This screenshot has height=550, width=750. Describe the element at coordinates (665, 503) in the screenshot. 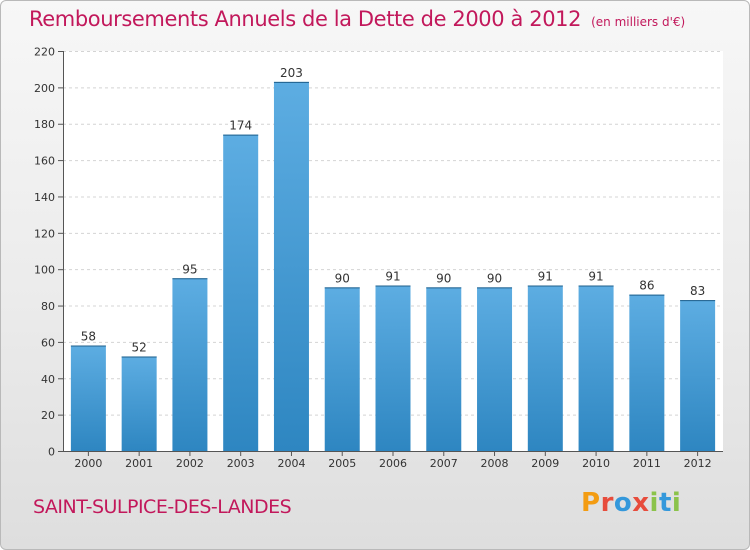

I see `logo-letter: t` at that location.